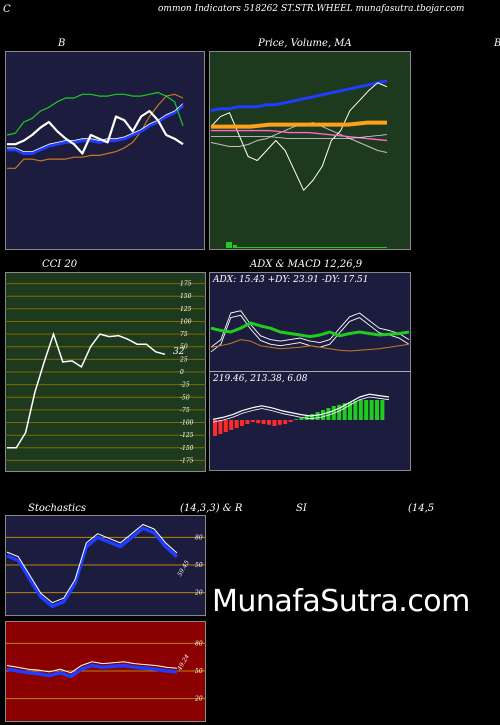 This screenshot has height=725, width=500. Describe the element at coordinates (341, 601) in the screenshot. I see `watermark: MunafaSutra.com` at that location.